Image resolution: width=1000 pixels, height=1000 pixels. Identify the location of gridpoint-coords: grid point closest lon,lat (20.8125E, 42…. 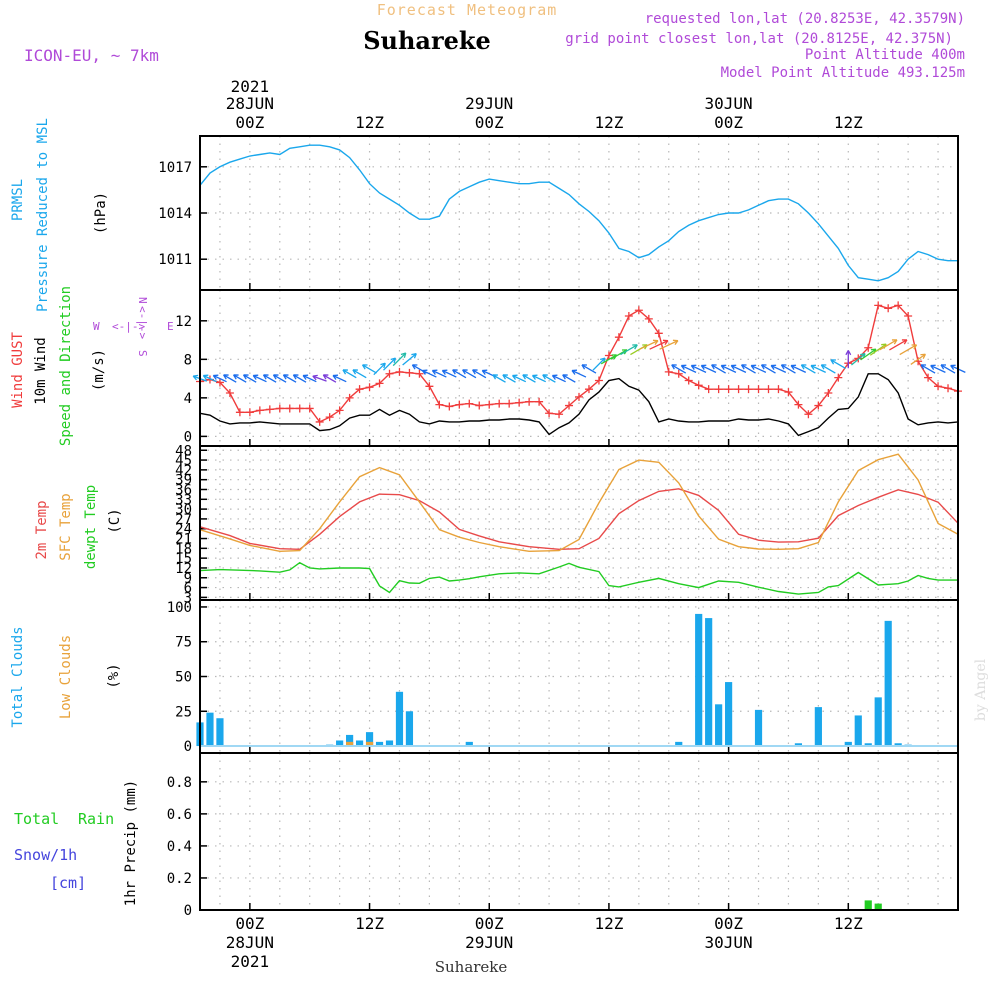
(759, 39).